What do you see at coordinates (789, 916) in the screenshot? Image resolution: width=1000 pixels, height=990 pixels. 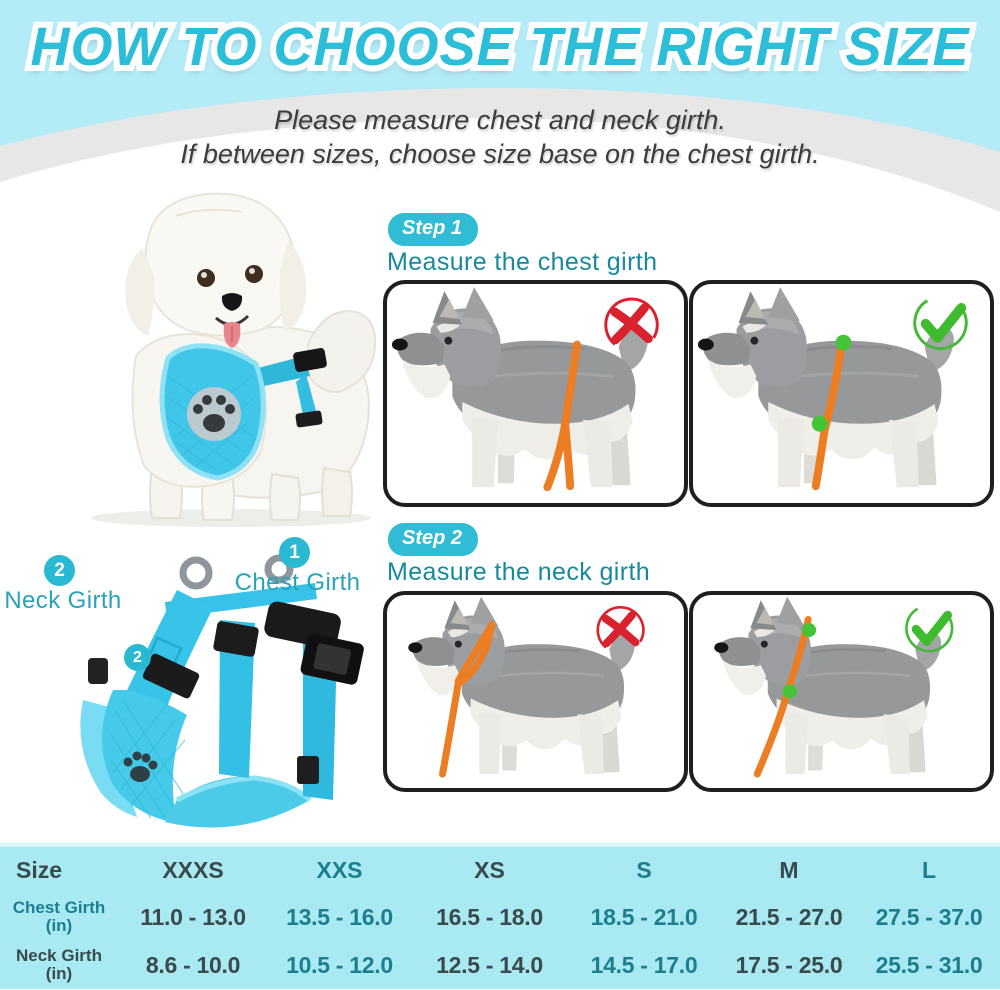 I see `chest-girth-m: 21.5 - 27.0` at bounding box center [789, 916].